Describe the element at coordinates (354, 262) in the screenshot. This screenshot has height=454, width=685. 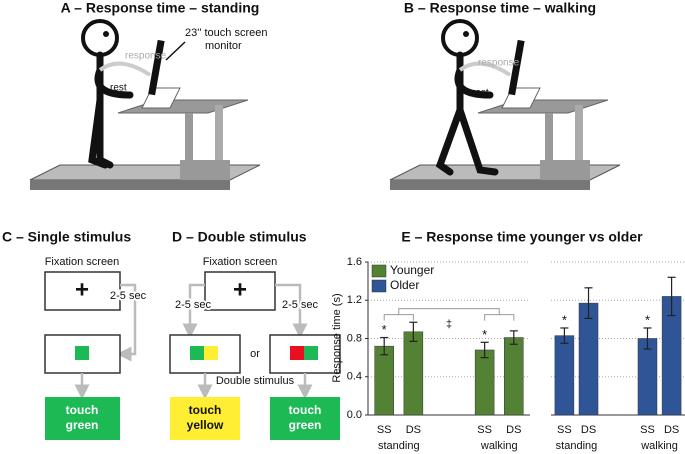
I see `y-tick-label: 1.6` at that location.